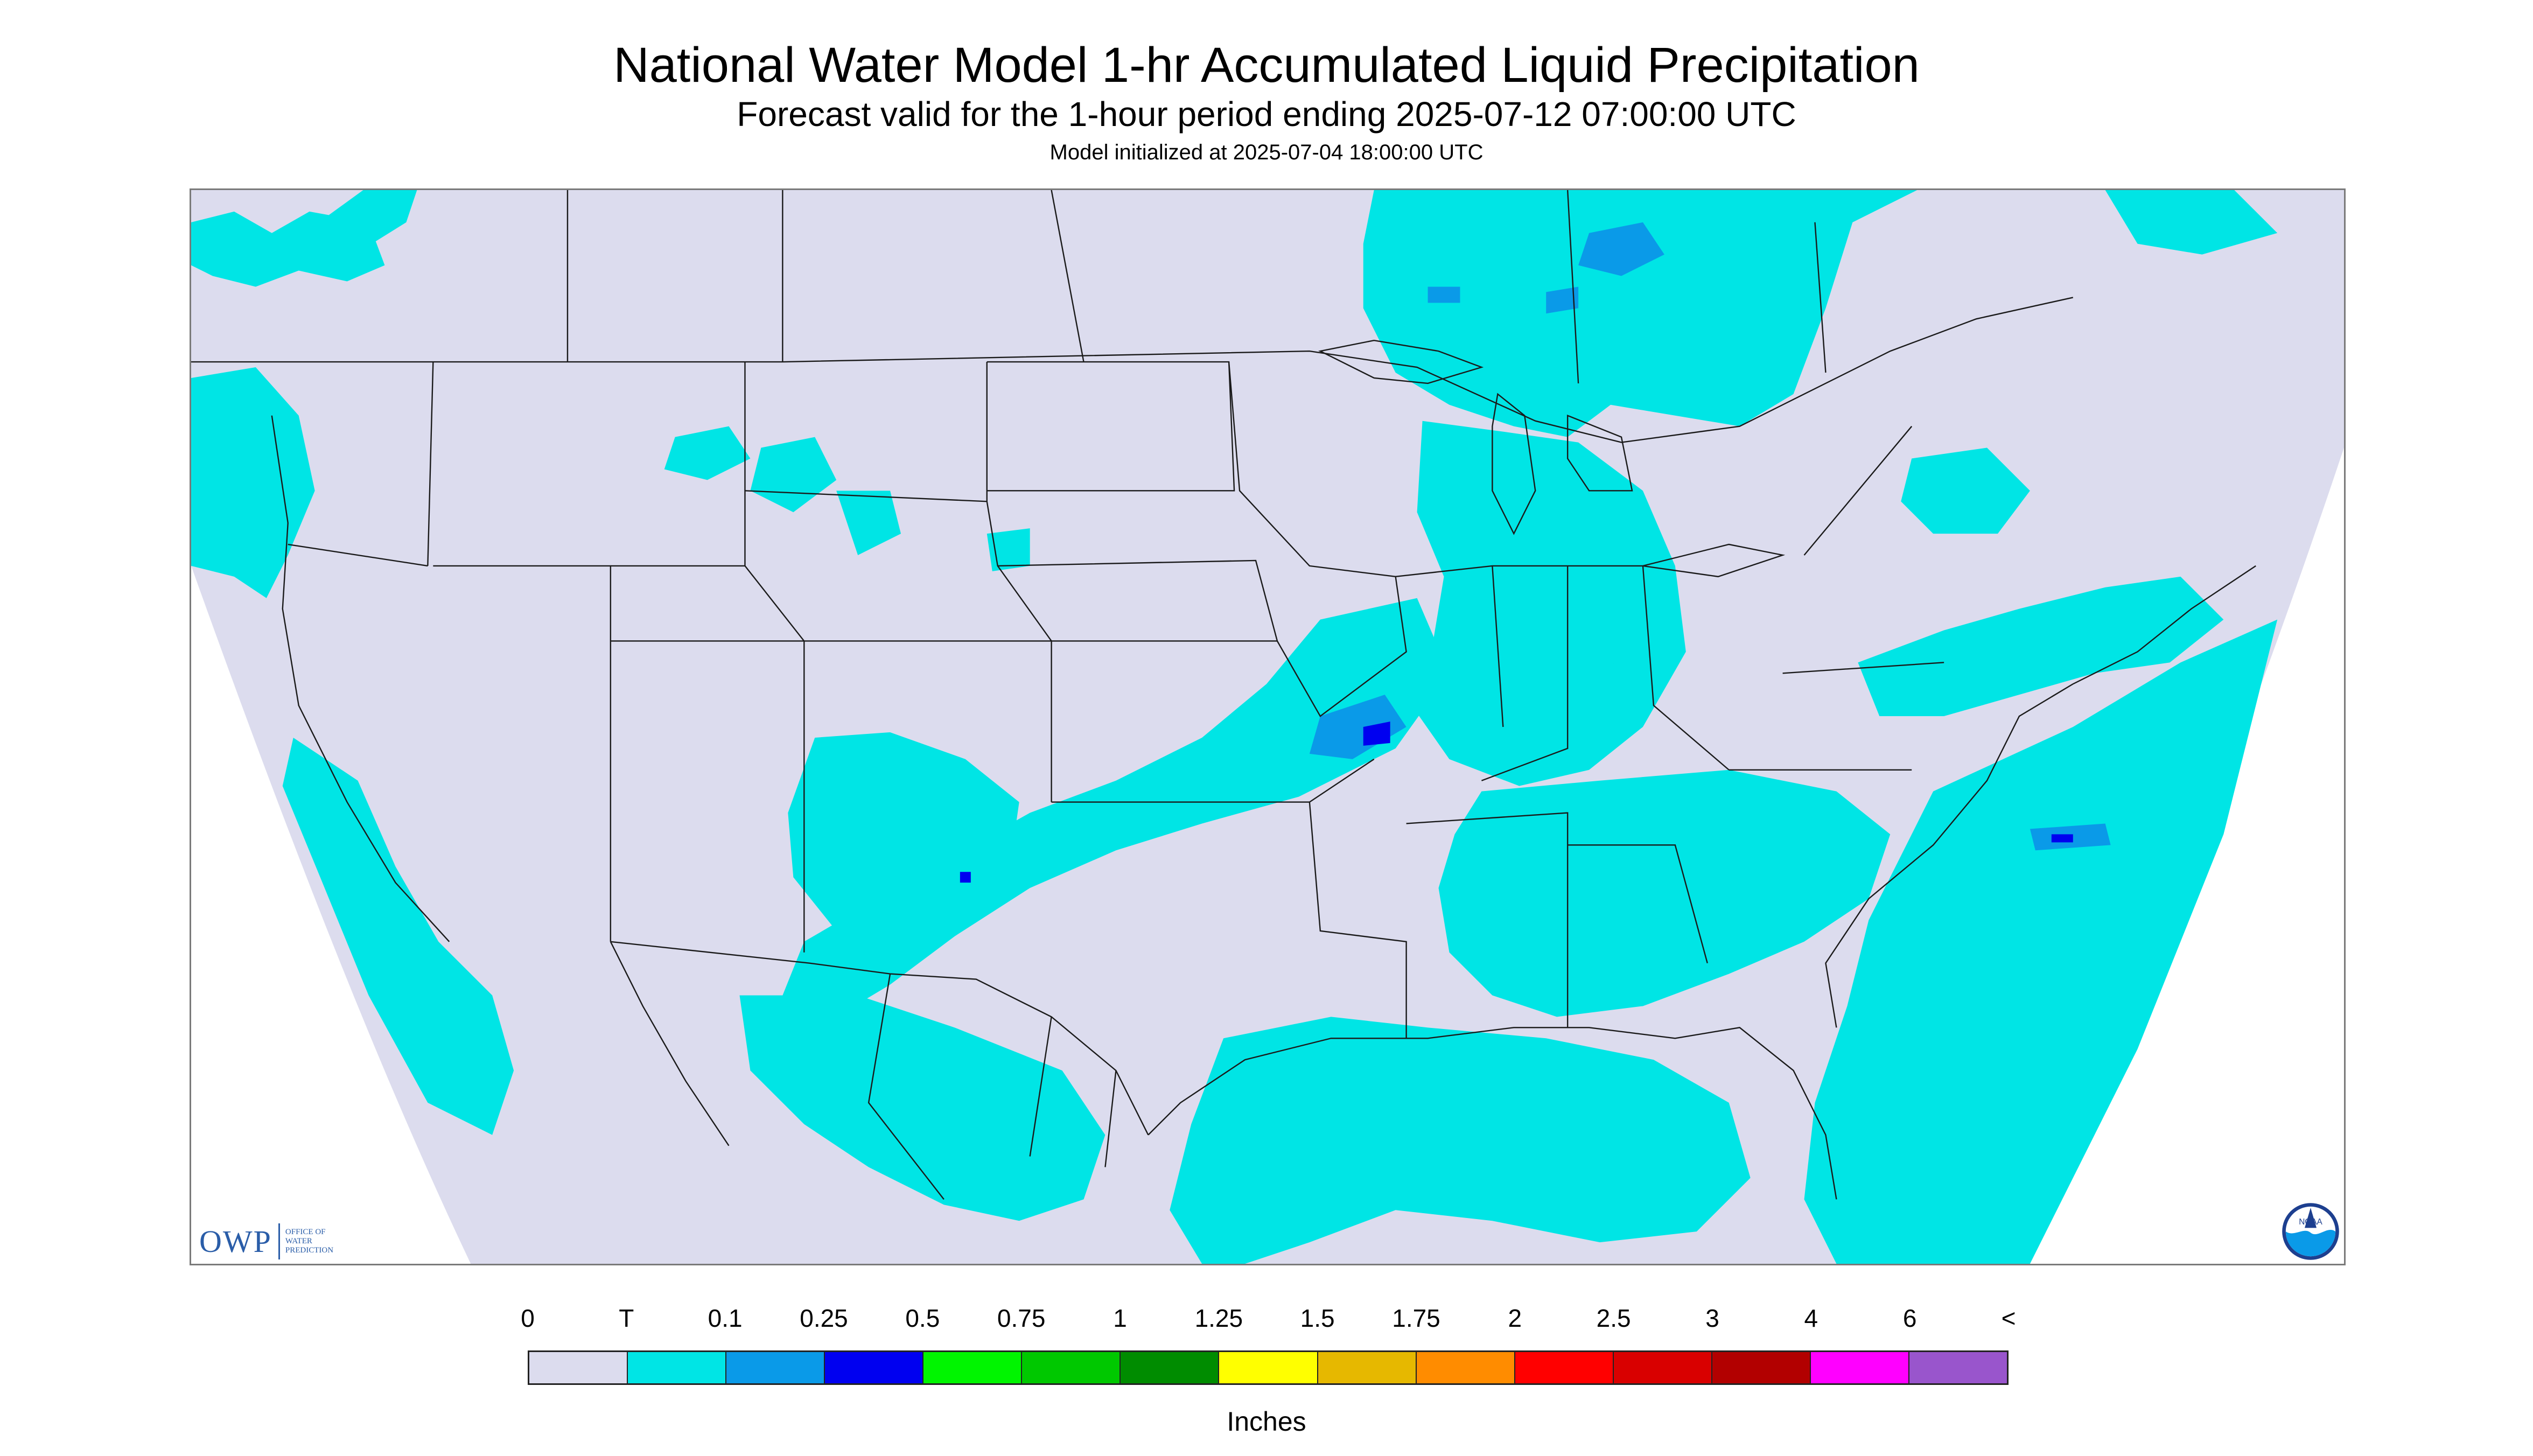 The image size is (2533, 1456). I want to click on legend-tick-label: 1.5, so click(1317, 1318).